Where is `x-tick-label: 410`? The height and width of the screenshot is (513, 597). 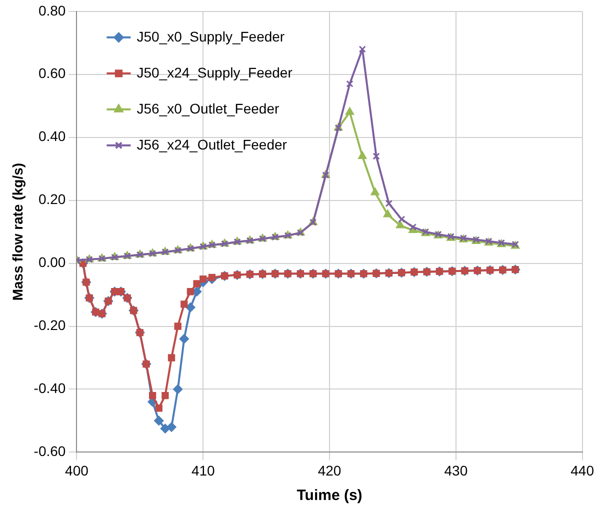 x-tick-label: 410 is located at coordinates (203, 470).